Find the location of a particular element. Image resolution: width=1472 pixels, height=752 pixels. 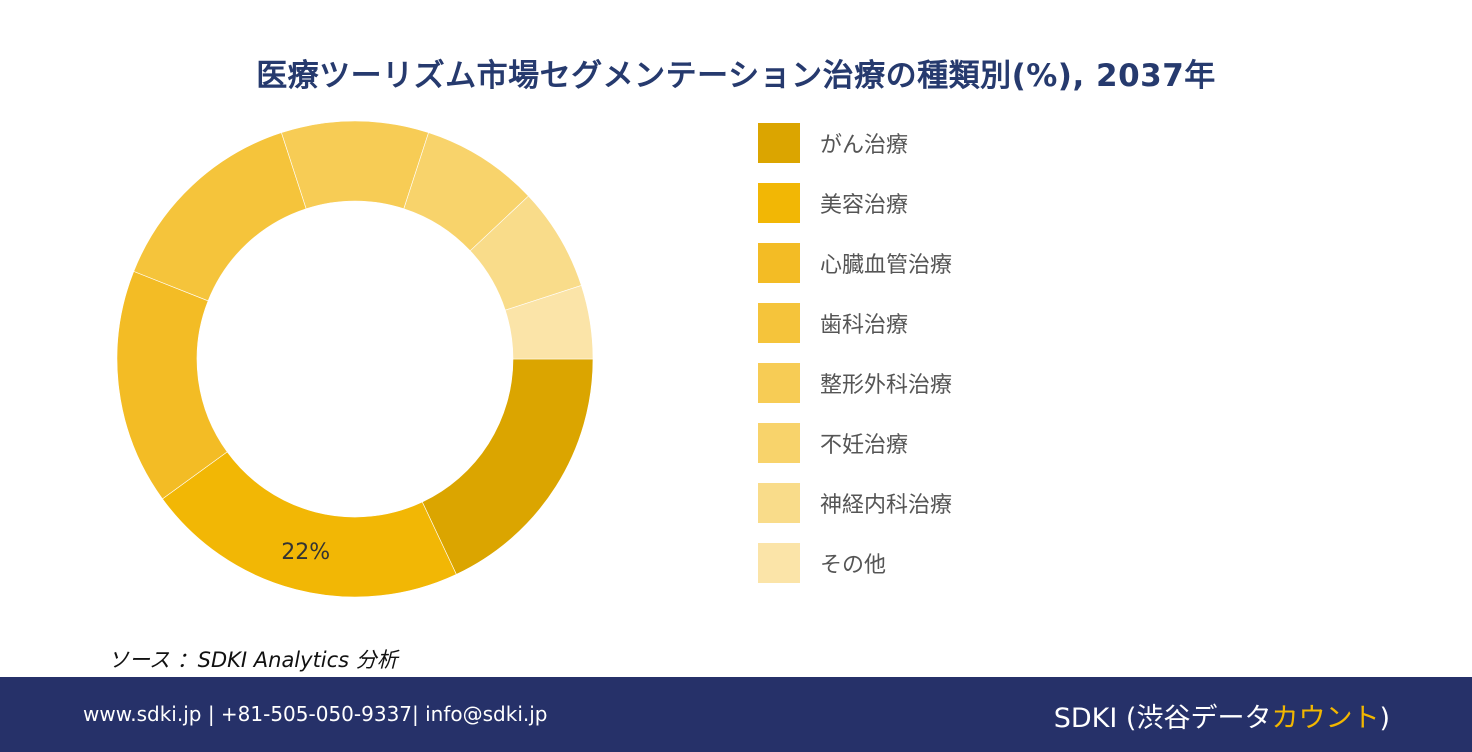

legend-item: 神経内科治療 is located at coordinates (855, 503).